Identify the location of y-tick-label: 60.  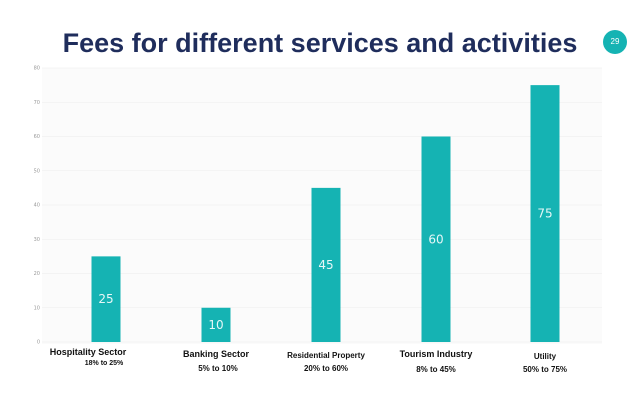
(37, 137).